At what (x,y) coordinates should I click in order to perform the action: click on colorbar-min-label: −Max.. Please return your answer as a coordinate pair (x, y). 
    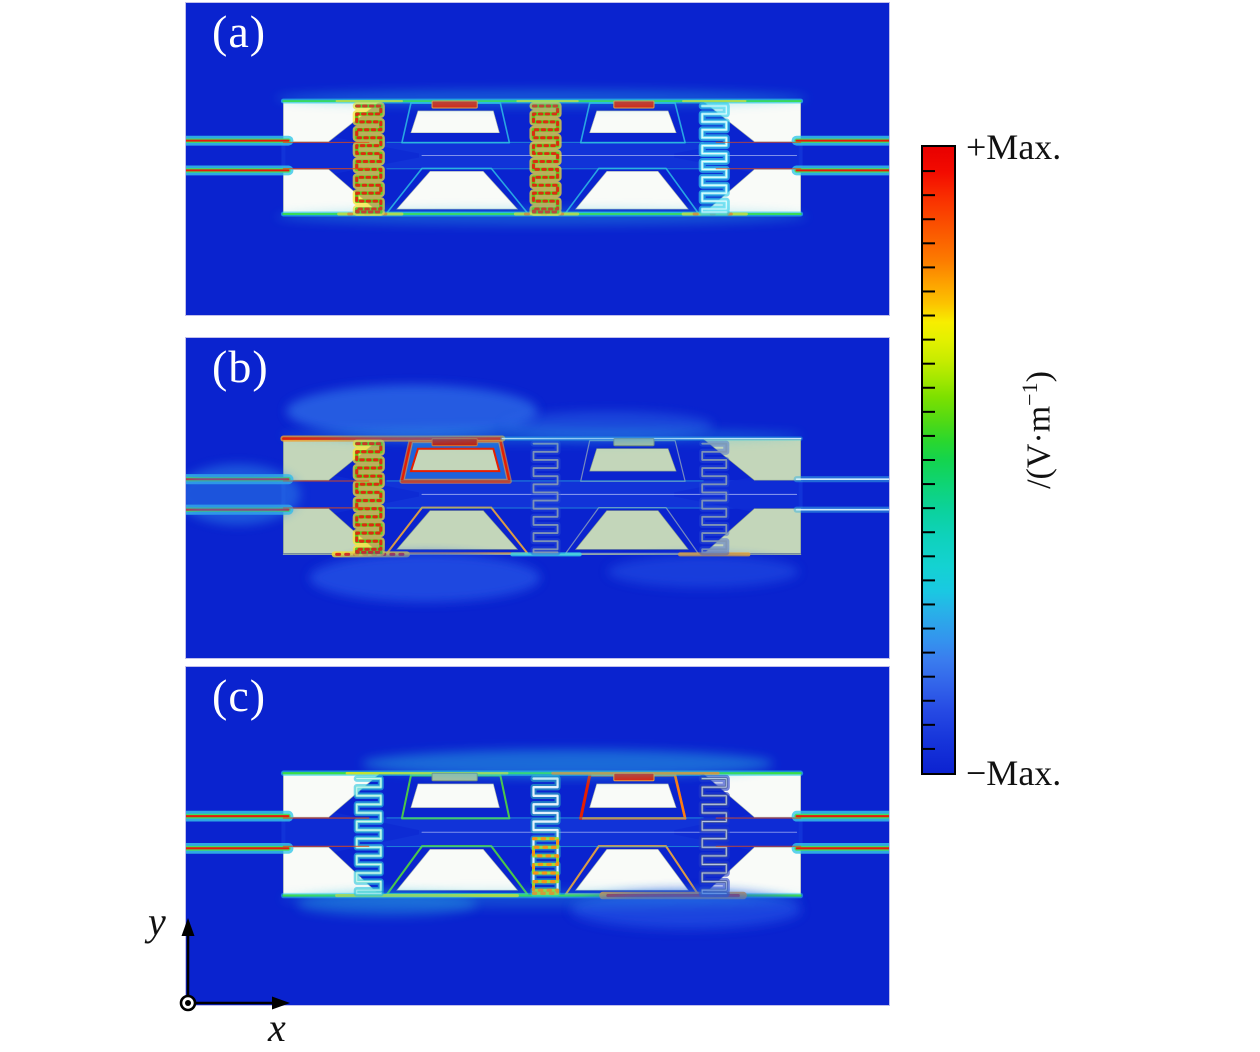
    Looking at the image, I should click on (1014, 773).